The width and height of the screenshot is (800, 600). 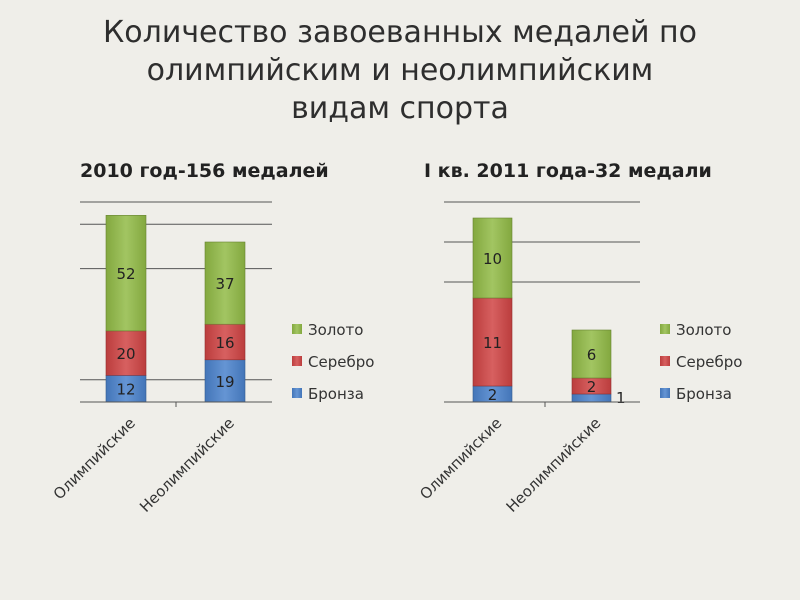 I want to click on data-label: 19, so click(x=224, y=382).